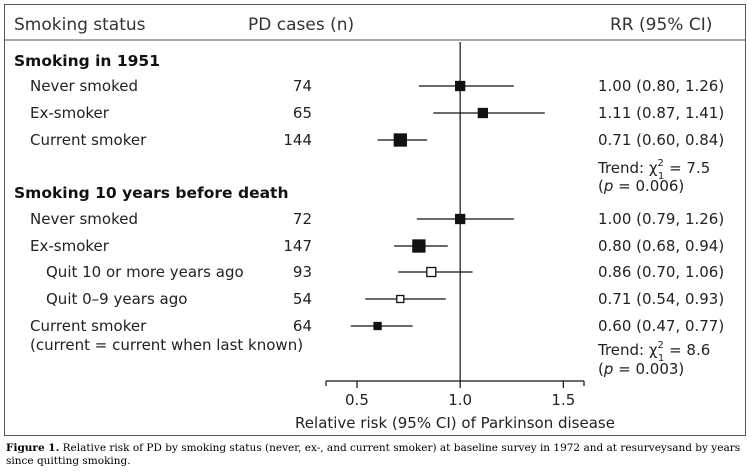 The image size is (752, 473). Describe the element at coordinates (460, 400) in the screenshot. I see `x-tick-label: 1.0` at that location.